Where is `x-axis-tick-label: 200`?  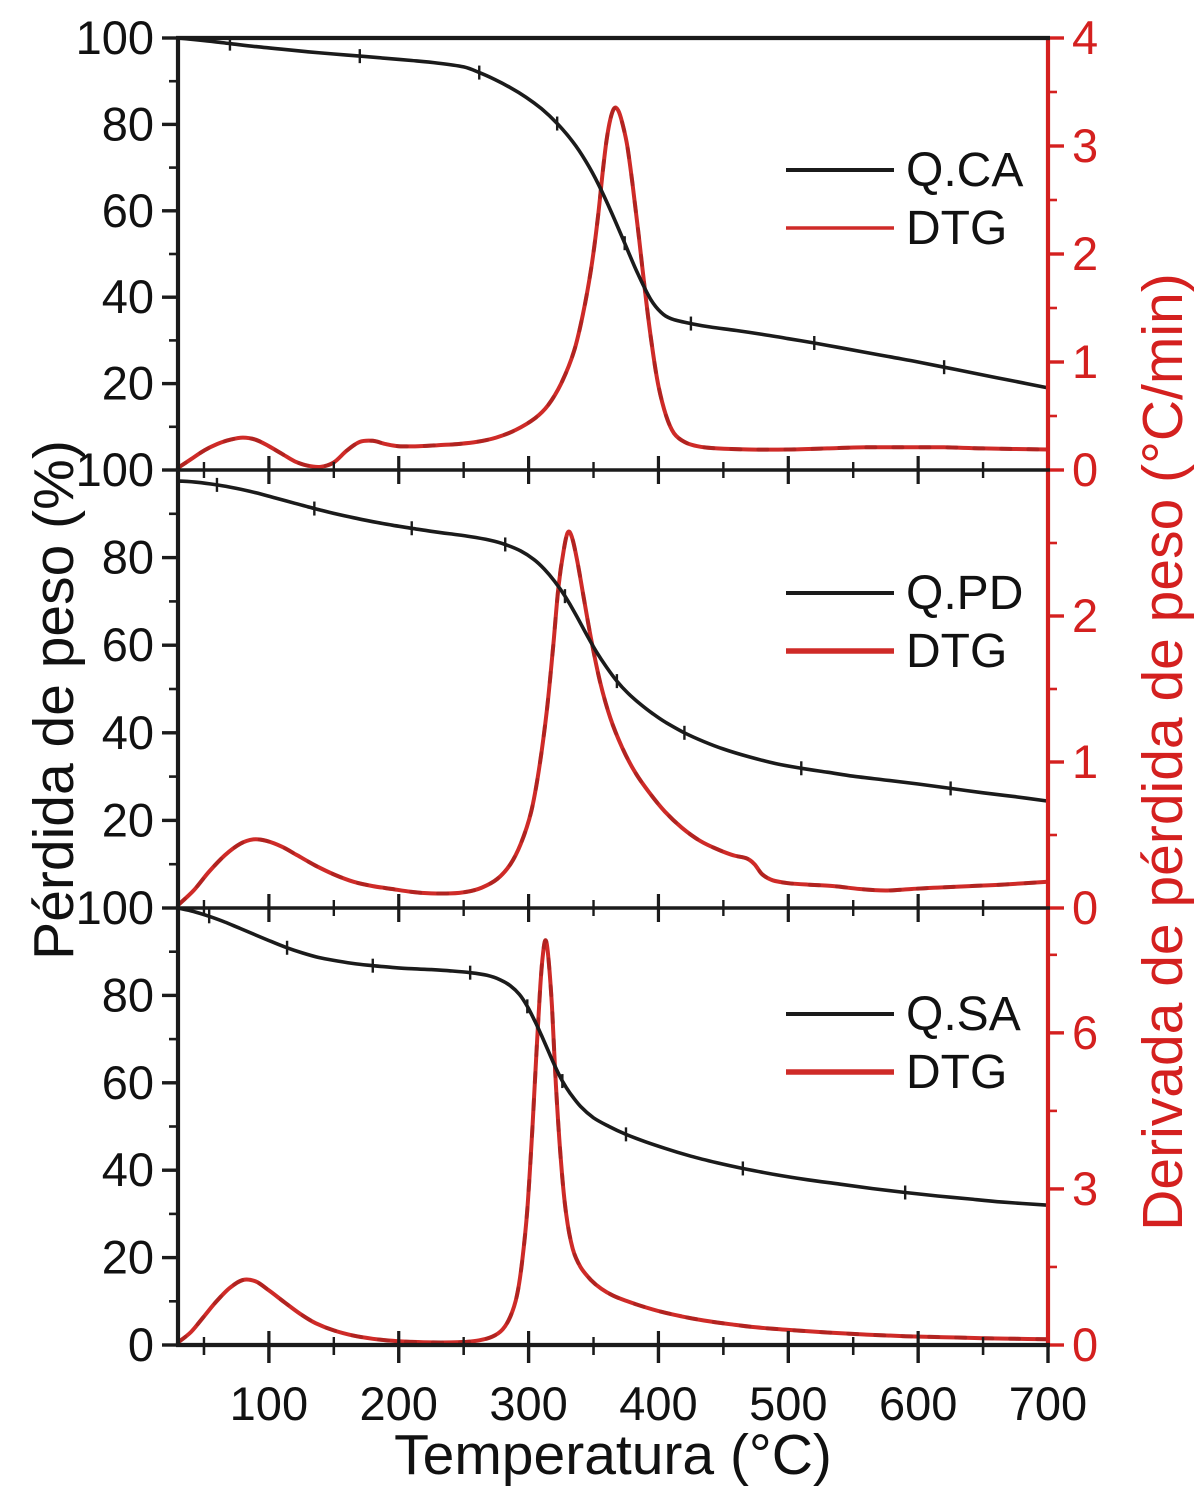
x-axis-tick-label: 200 is located at coordinates (399, 1403).